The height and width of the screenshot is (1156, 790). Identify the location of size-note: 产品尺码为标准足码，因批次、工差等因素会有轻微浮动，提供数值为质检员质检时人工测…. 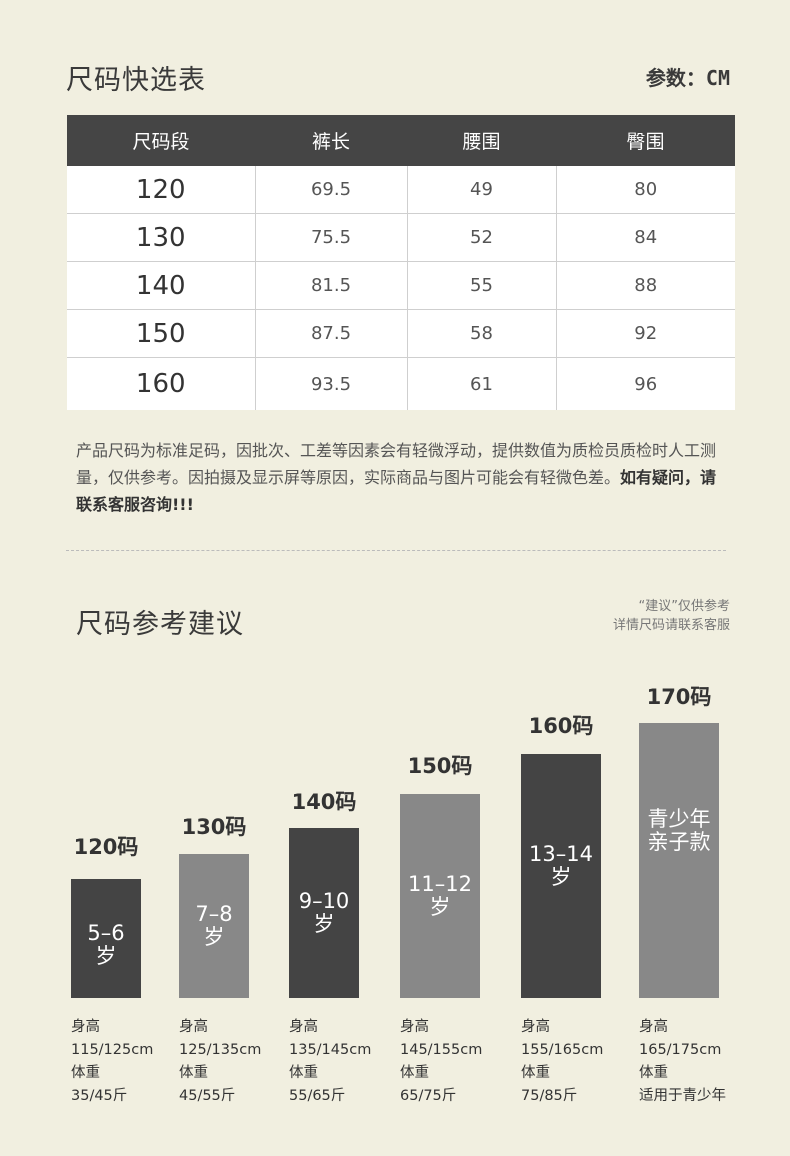
(401, 477).